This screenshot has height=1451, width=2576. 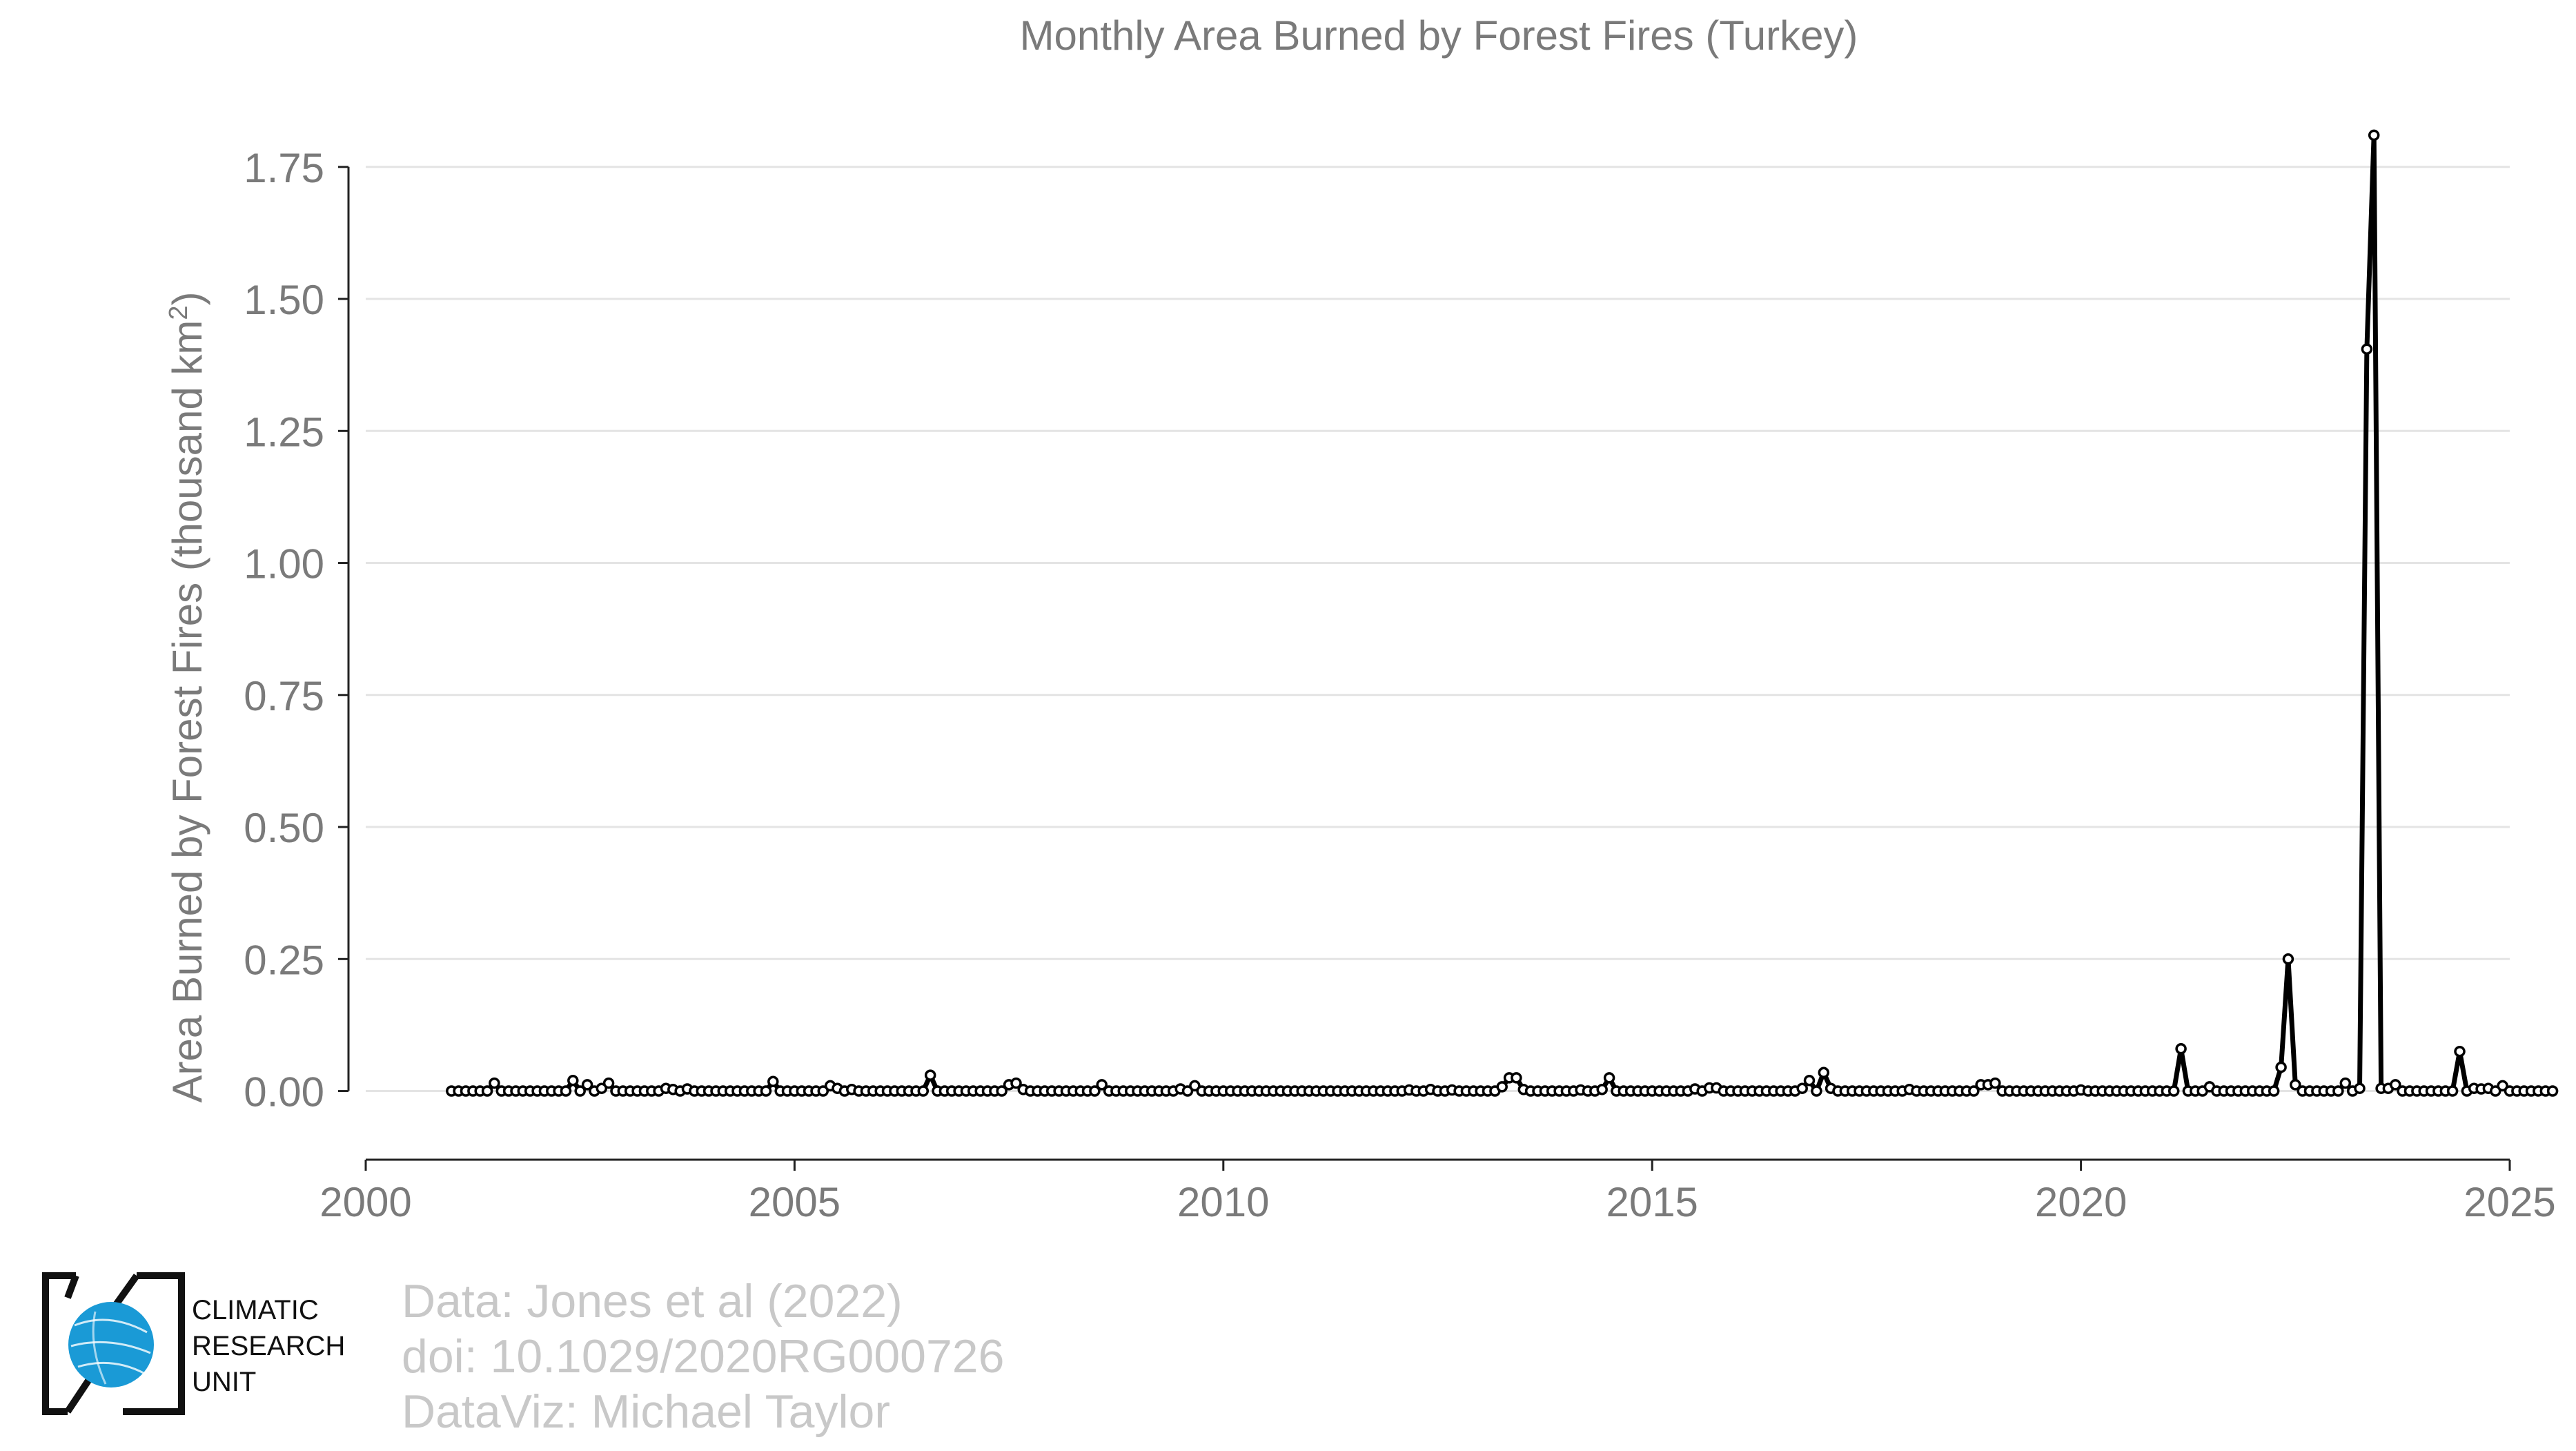 What do you see at coordinates (187, 712) in the screenshot?
I see `y-axis-label-main: Area Burned by Forest Fires (thousand km` at bounding box center [187, 712].